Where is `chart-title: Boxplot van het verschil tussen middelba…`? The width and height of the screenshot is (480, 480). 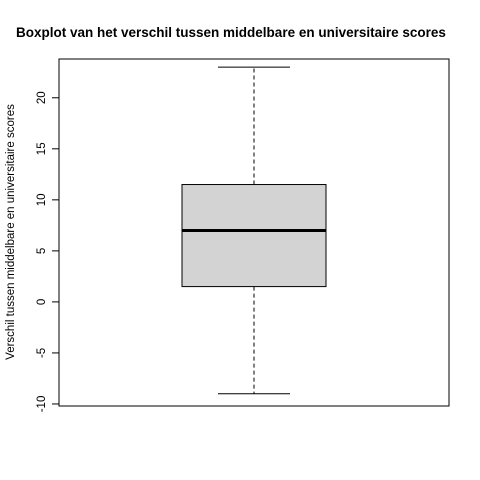 chart-title: Boxplot van het verschil tussen middelba… is located at coordinates (231, 32).